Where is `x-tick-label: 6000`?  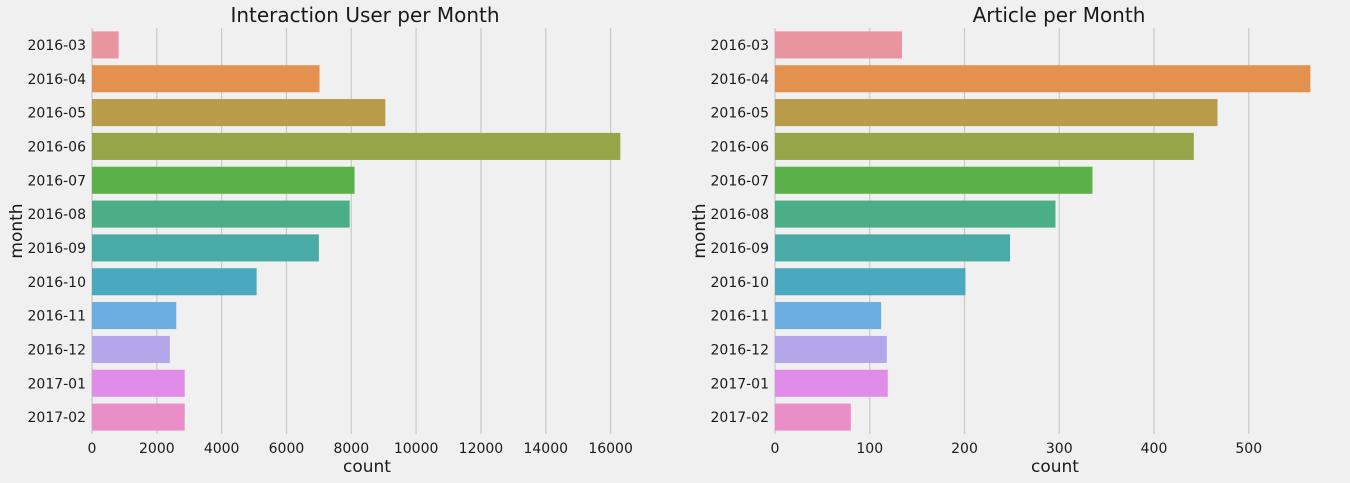 x-tick-label: 6000 is located at coordinates (287, 449).